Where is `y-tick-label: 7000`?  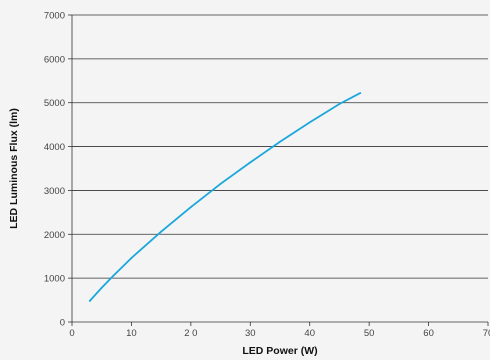
y-tick-label: 7000 is located at coordinates (54, 16).